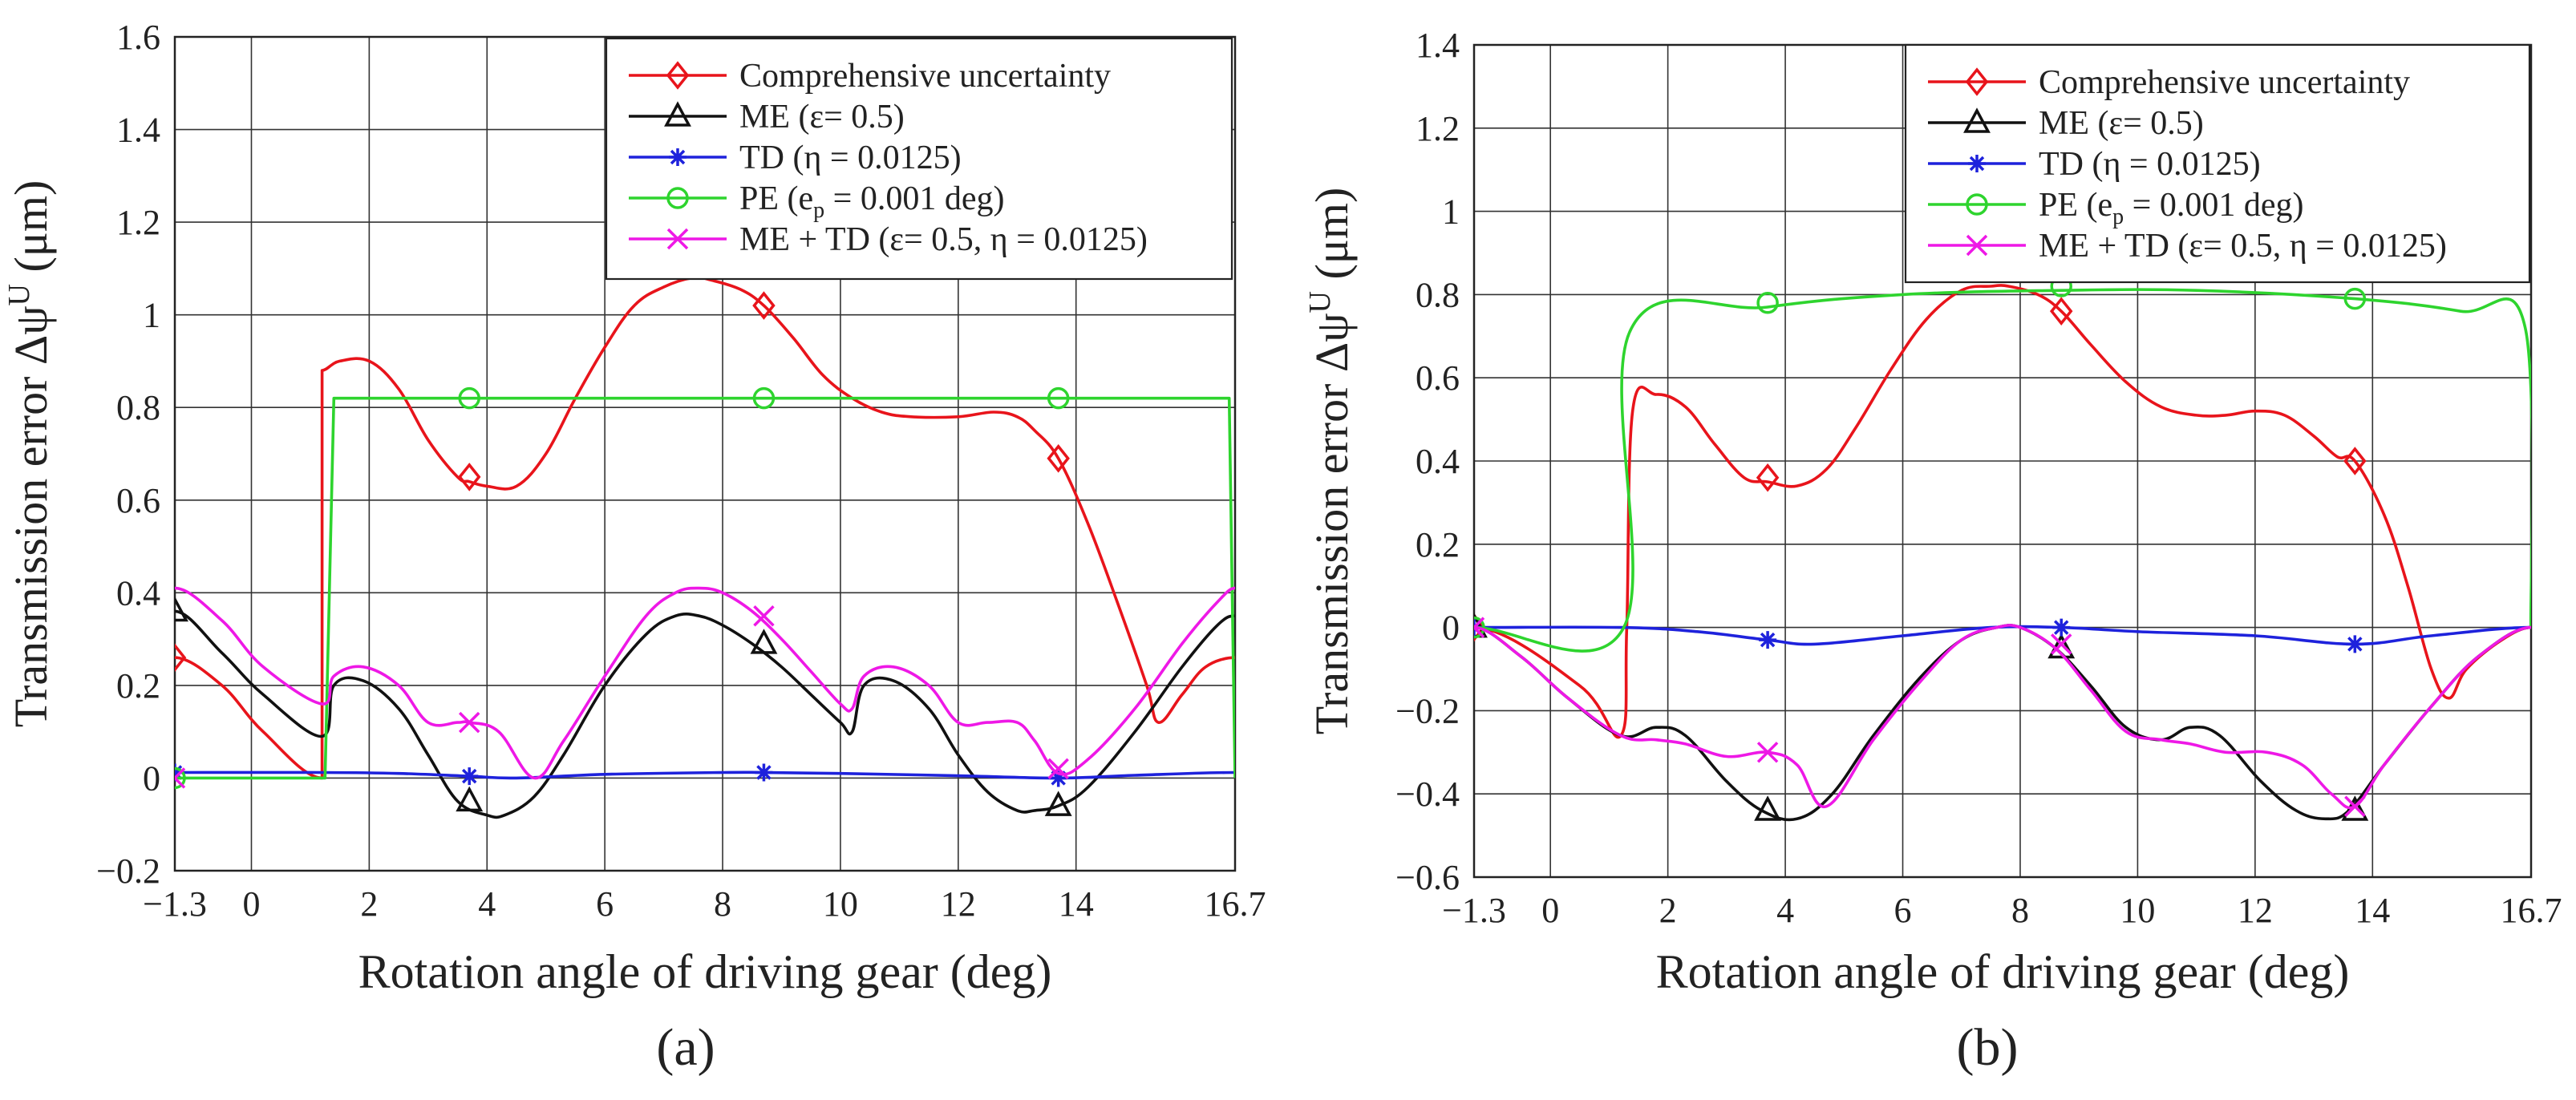 Image resolution: width=2576 pixels, height=1100 pixels. I want to click on legend-label: TD (η = 0.0125), so click(2150, 164).